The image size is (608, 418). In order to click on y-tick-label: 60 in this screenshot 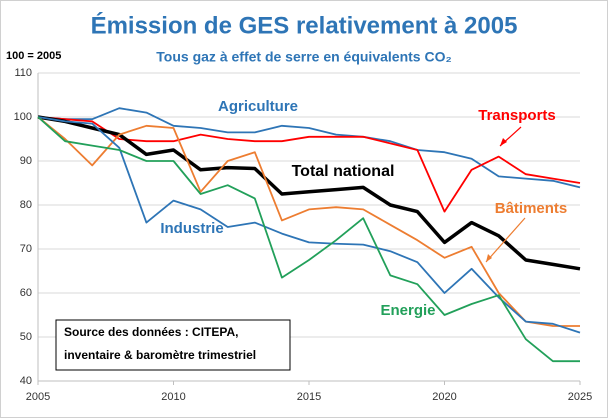, I will do `click(26, 293)`.